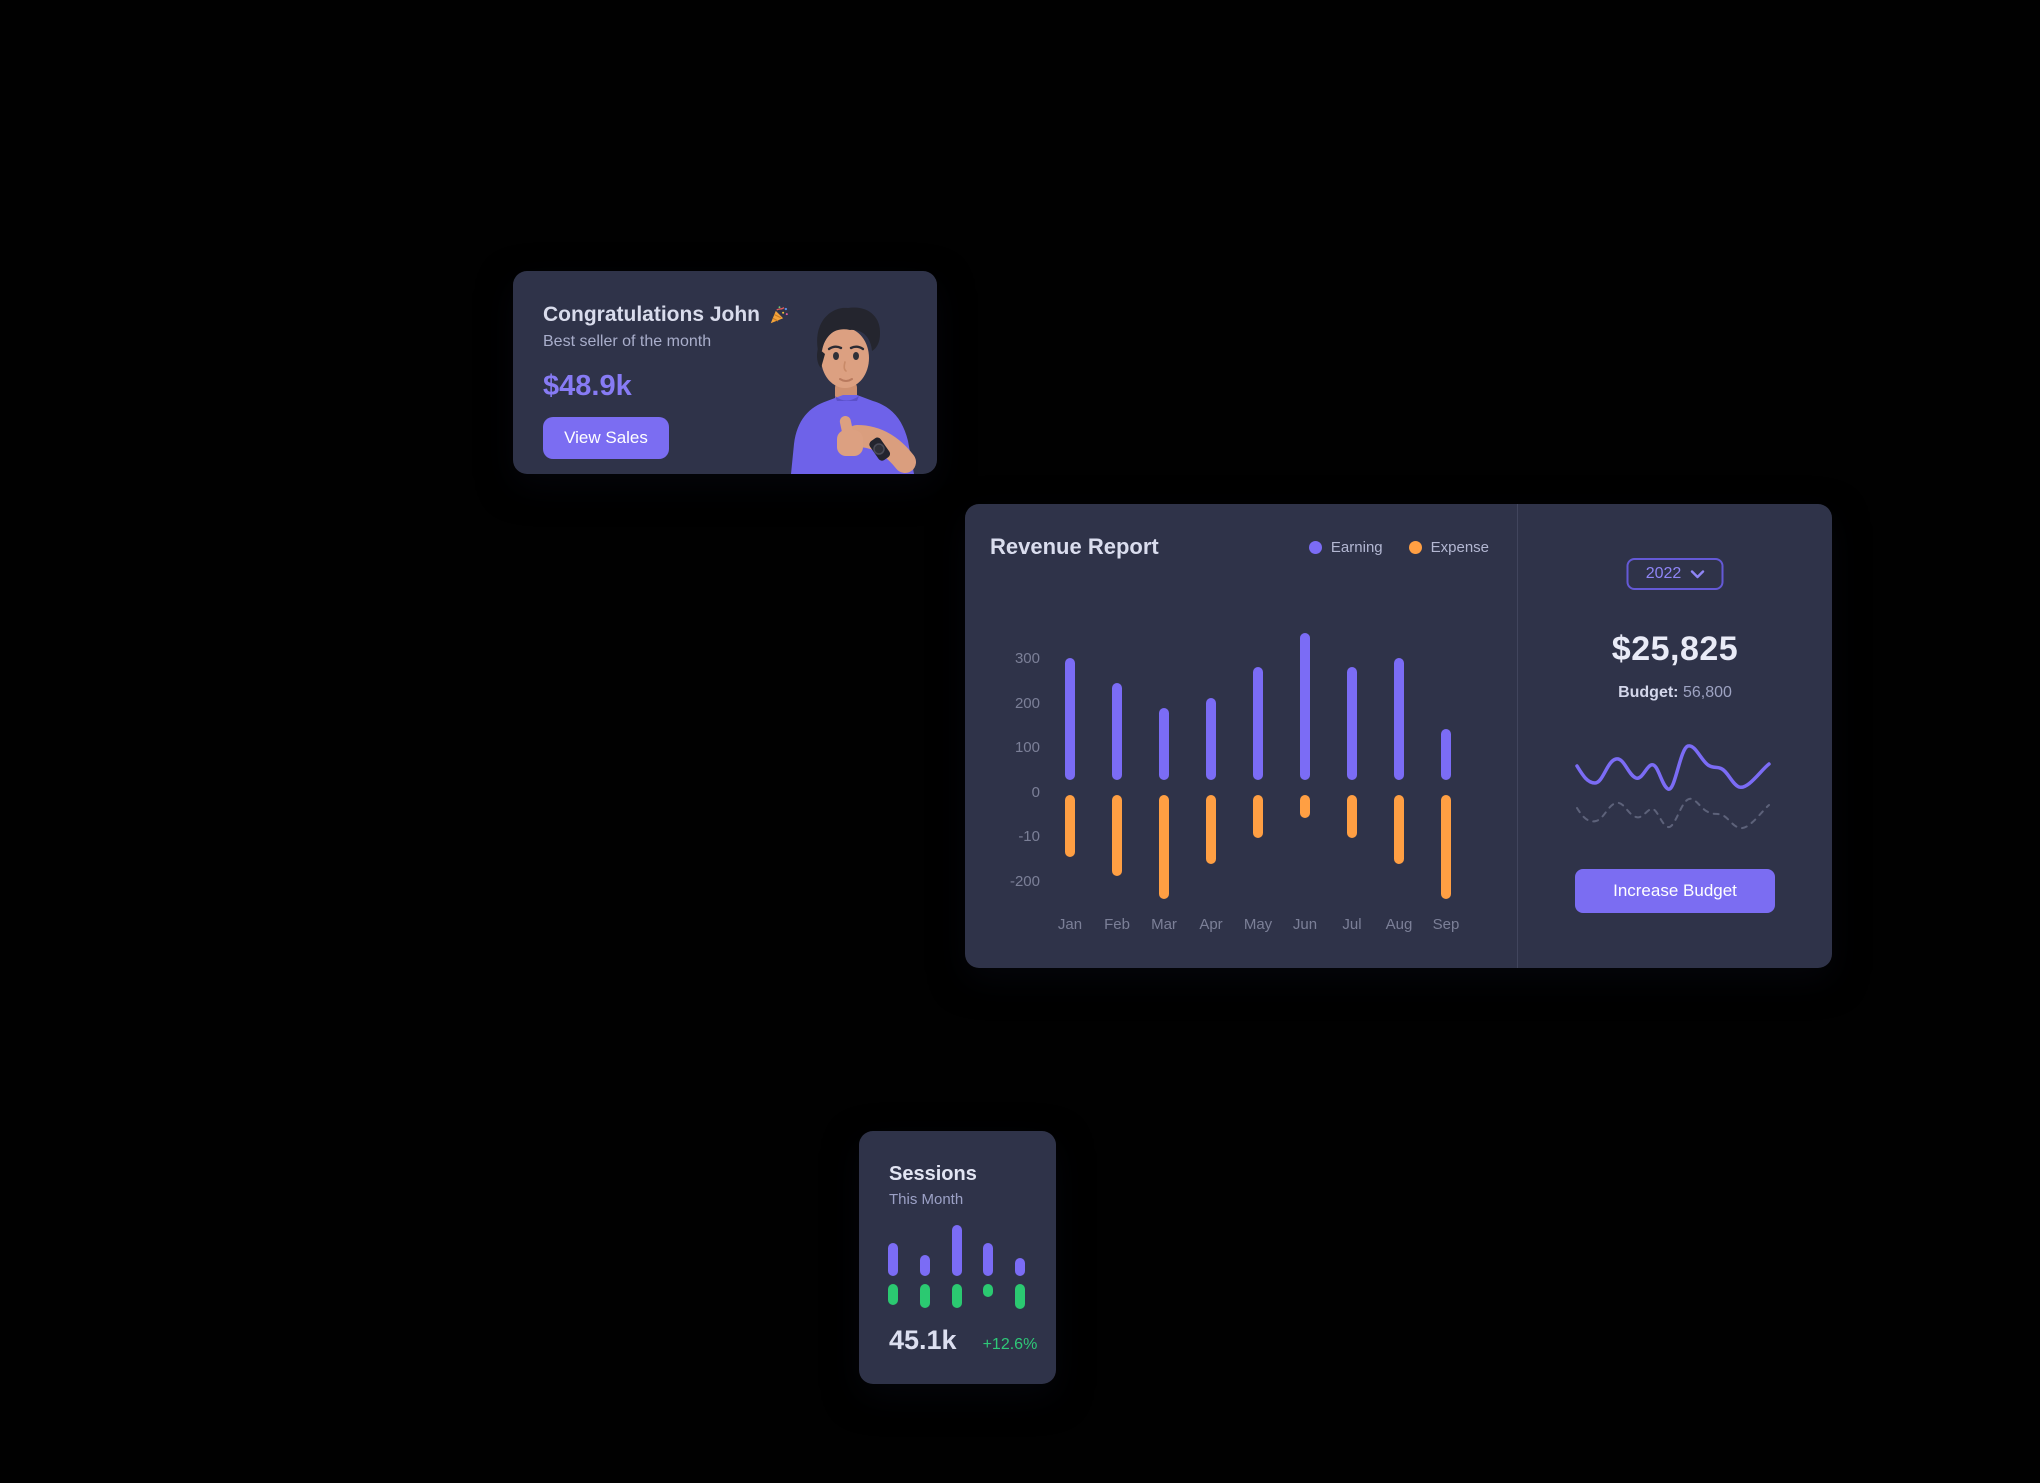  Describe the element at coordinates (1070, 924) in the screenshot. I see `x-axis-label: Jan` at that location.